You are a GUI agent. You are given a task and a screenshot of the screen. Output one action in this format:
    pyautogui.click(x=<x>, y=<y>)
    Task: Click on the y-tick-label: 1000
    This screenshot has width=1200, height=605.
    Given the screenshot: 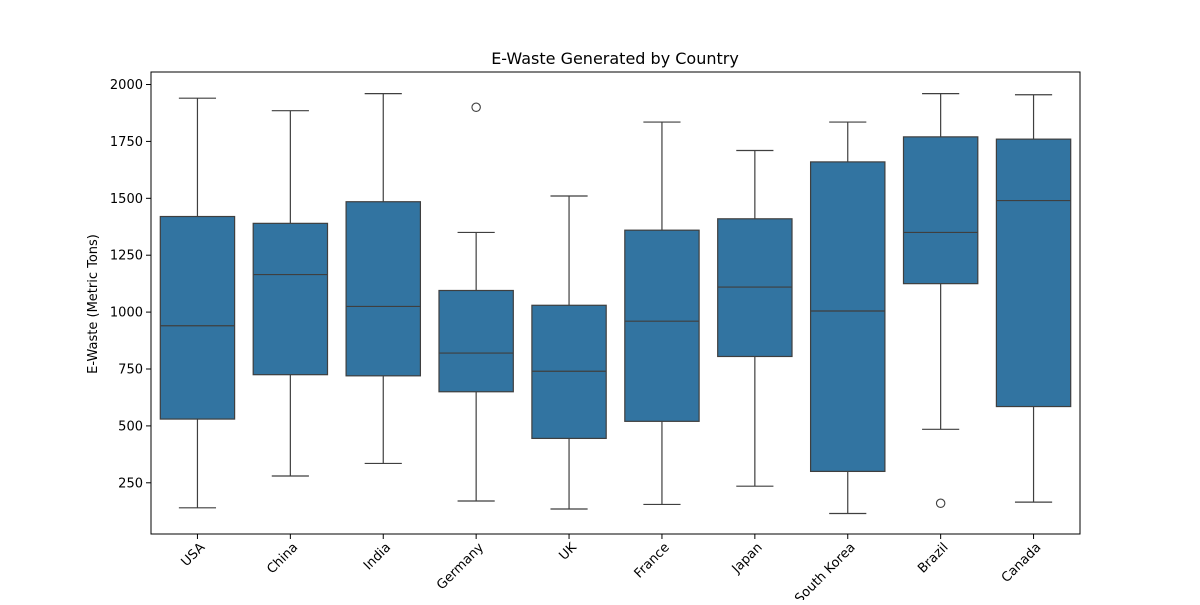 What is the action you would take?
    pyautogui.click(x=126, y=313)
    